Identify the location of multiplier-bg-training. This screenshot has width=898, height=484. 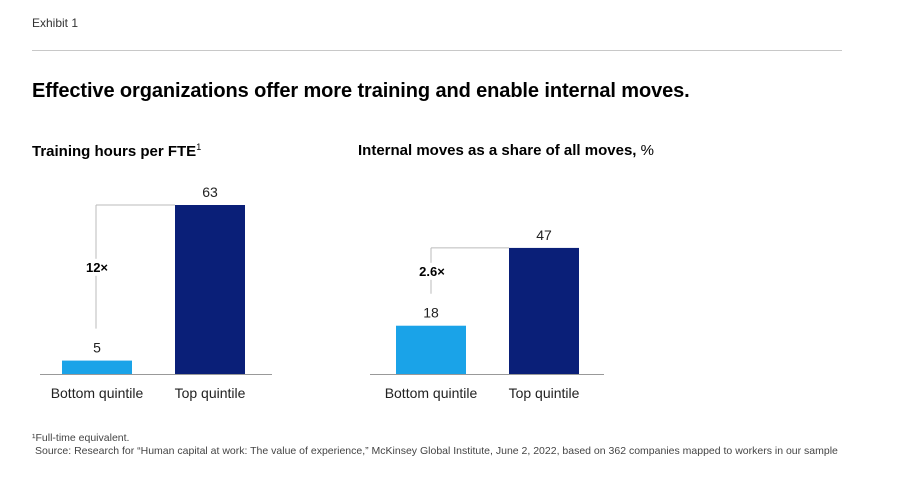
(97, 267).